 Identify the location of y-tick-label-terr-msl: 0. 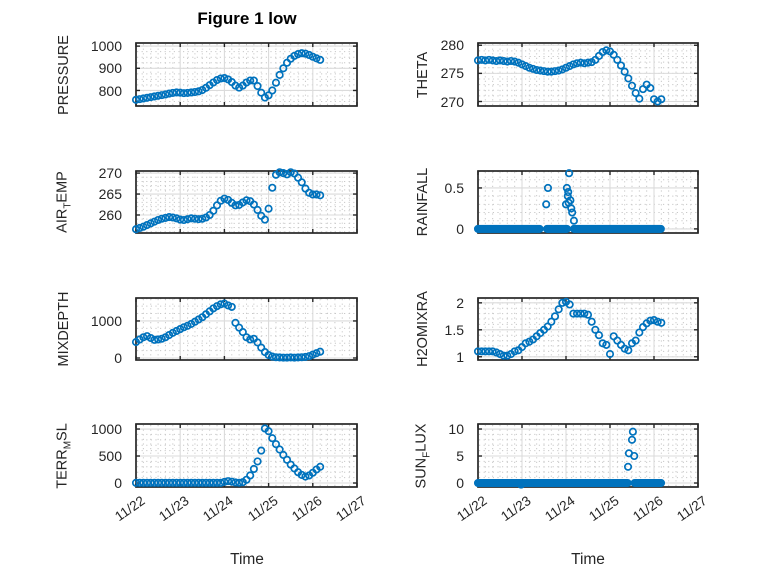
(118, 483).